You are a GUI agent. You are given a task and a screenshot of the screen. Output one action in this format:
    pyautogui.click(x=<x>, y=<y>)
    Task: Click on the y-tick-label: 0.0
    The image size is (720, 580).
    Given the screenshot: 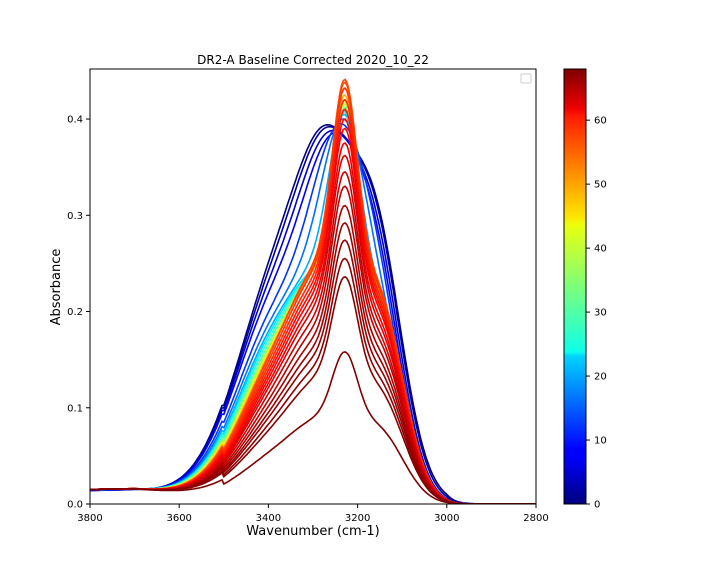 What is the action you would take?
    pyautogui.click(x=75, y=505)
    